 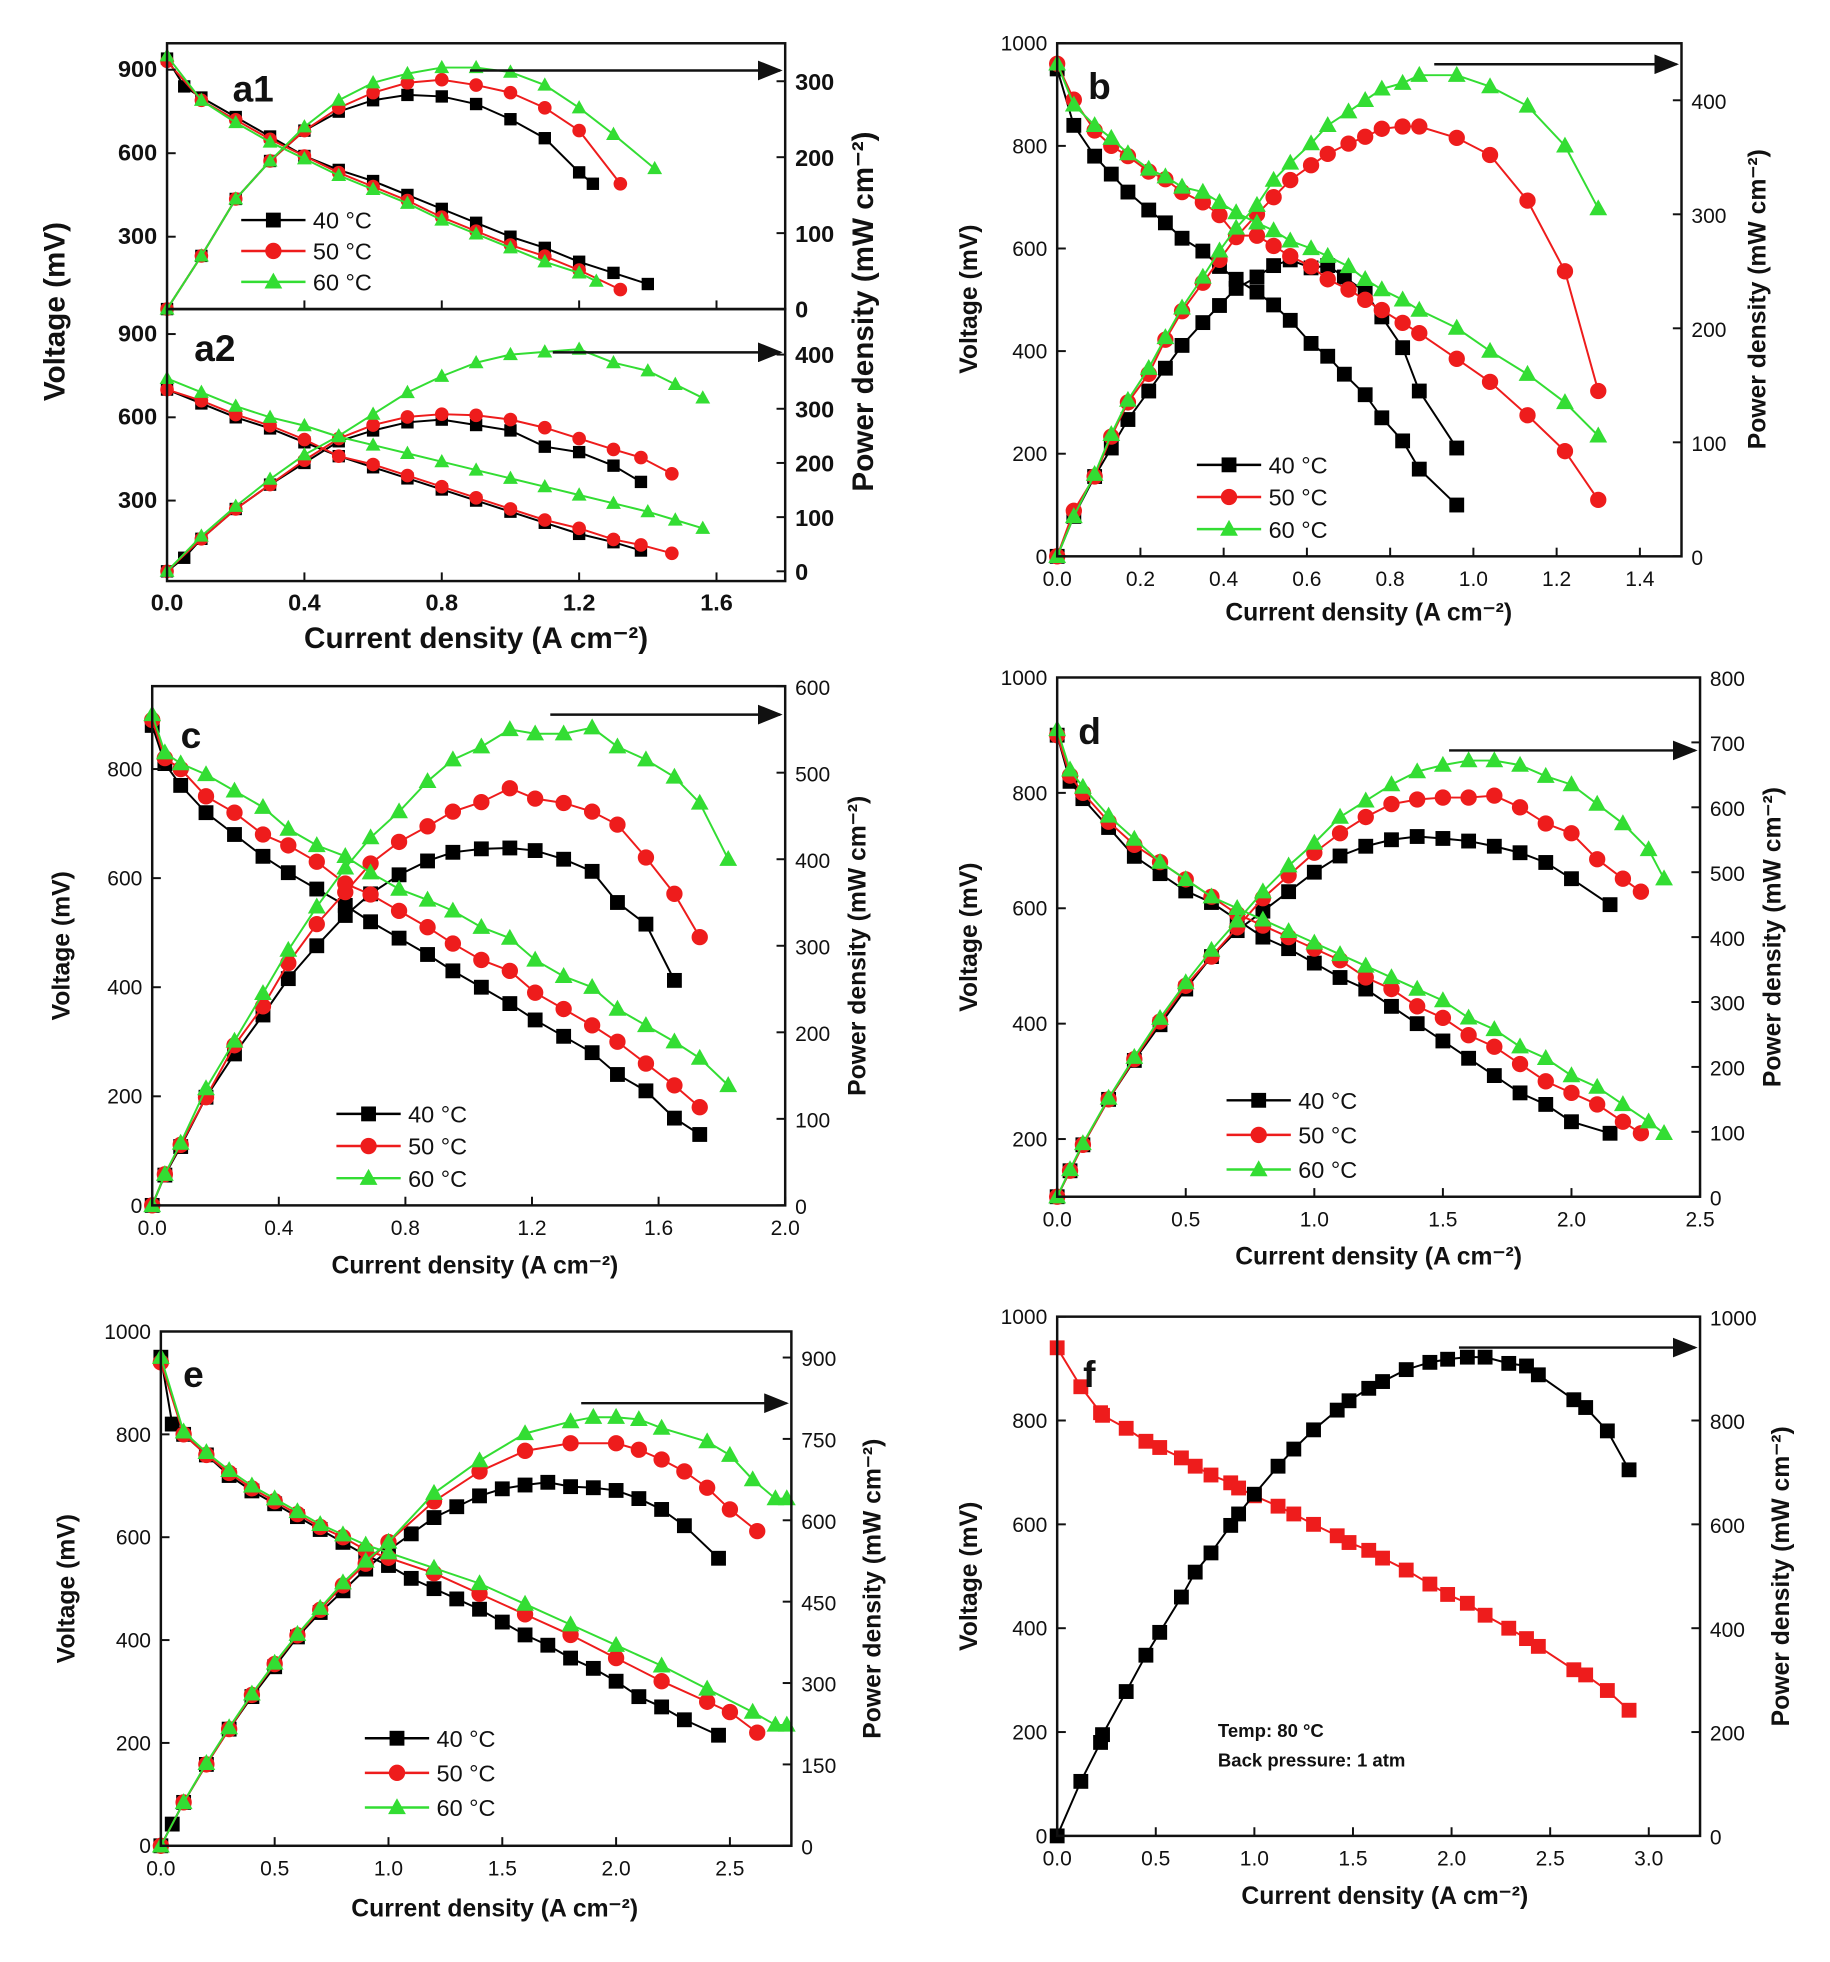 What do you see at coordinates (1262, 466) in the screenshot?
I see `legend-item: 40 °C` at bounding box center [1262, 466].